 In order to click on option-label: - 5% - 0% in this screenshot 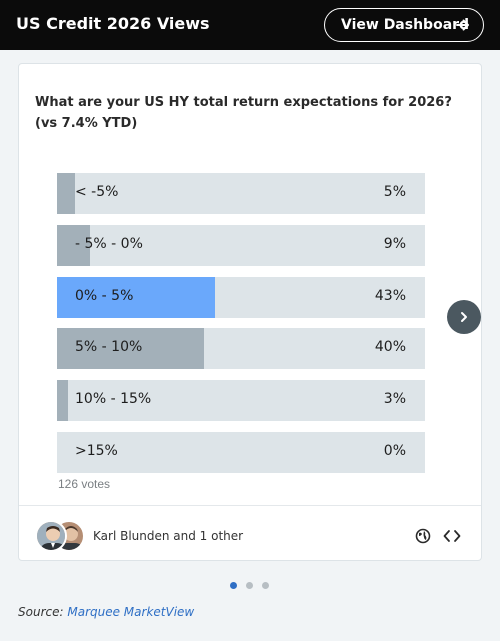, I will do `click(109, 244)`.